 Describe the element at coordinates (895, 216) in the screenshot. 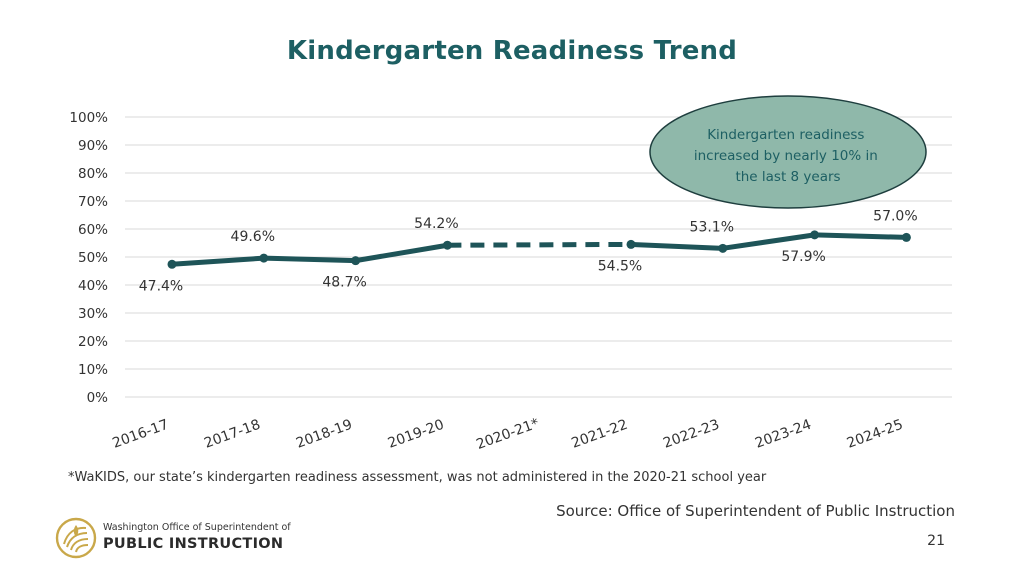

I see `data-label: 57.0%` at that location.